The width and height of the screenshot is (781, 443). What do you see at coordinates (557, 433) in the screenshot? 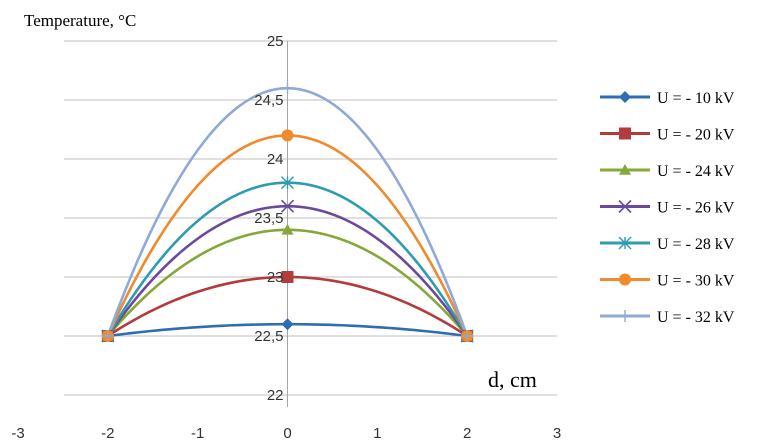
I see `x-tick-label: 3` at bounding box center [557, 433].